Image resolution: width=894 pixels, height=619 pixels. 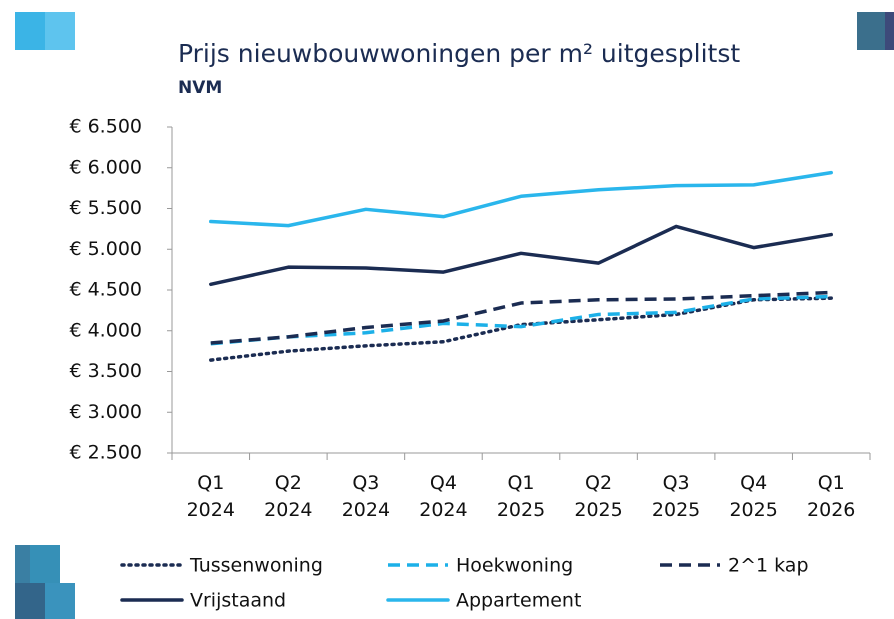 What do you see at coordinates (518, 601) in the screenshot?
I see `legend-label: Appartement` at bounding box center [518, 601].